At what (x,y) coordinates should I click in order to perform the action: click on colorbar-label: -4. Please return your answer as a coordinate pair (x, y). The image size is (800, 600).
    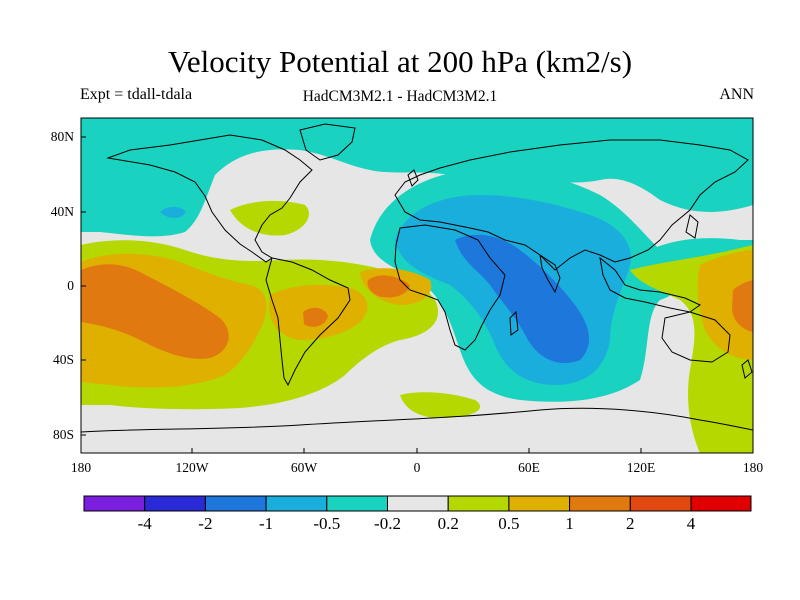
    Looking at the image, I should click on (144, 523).